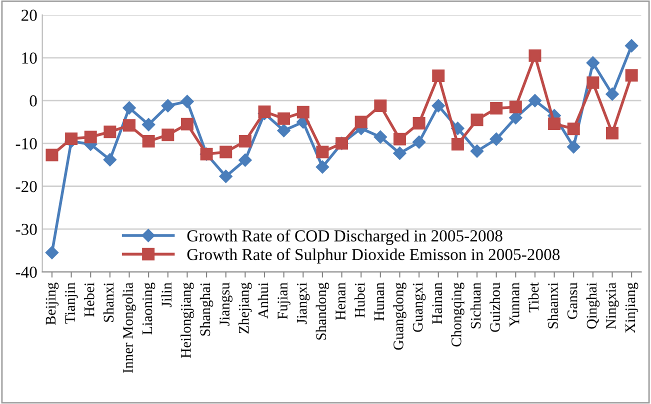 Image resolution: width=651 pixels, height=404 pixels. I want to click on x-tick-label: Beijing, so click(52, 303).